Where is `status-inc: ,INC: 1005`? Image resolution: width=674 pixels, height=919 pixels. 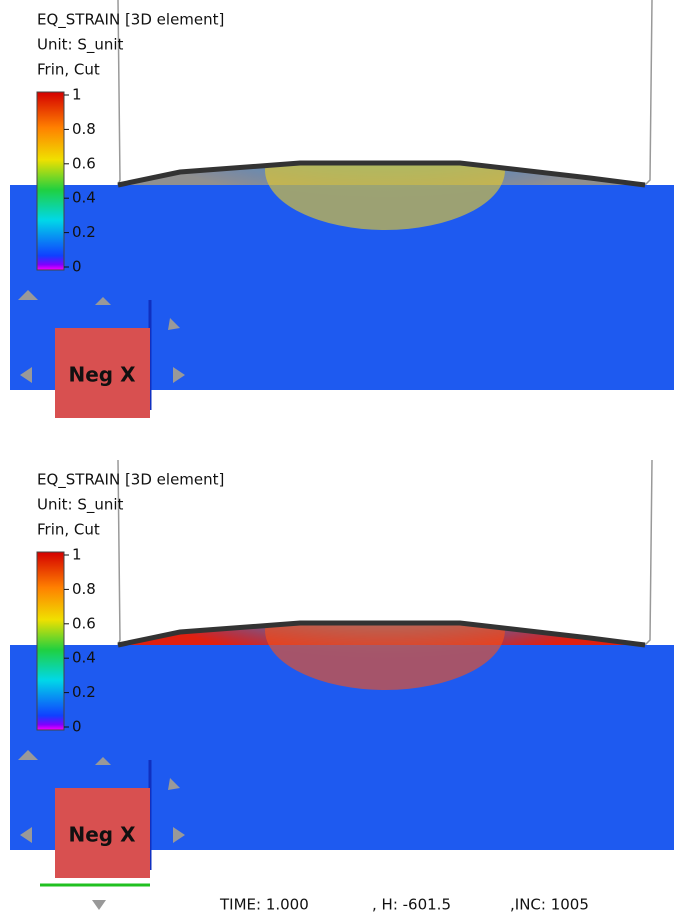 status-inc: ,INC: 1005 is located at coordinates (549, 905).